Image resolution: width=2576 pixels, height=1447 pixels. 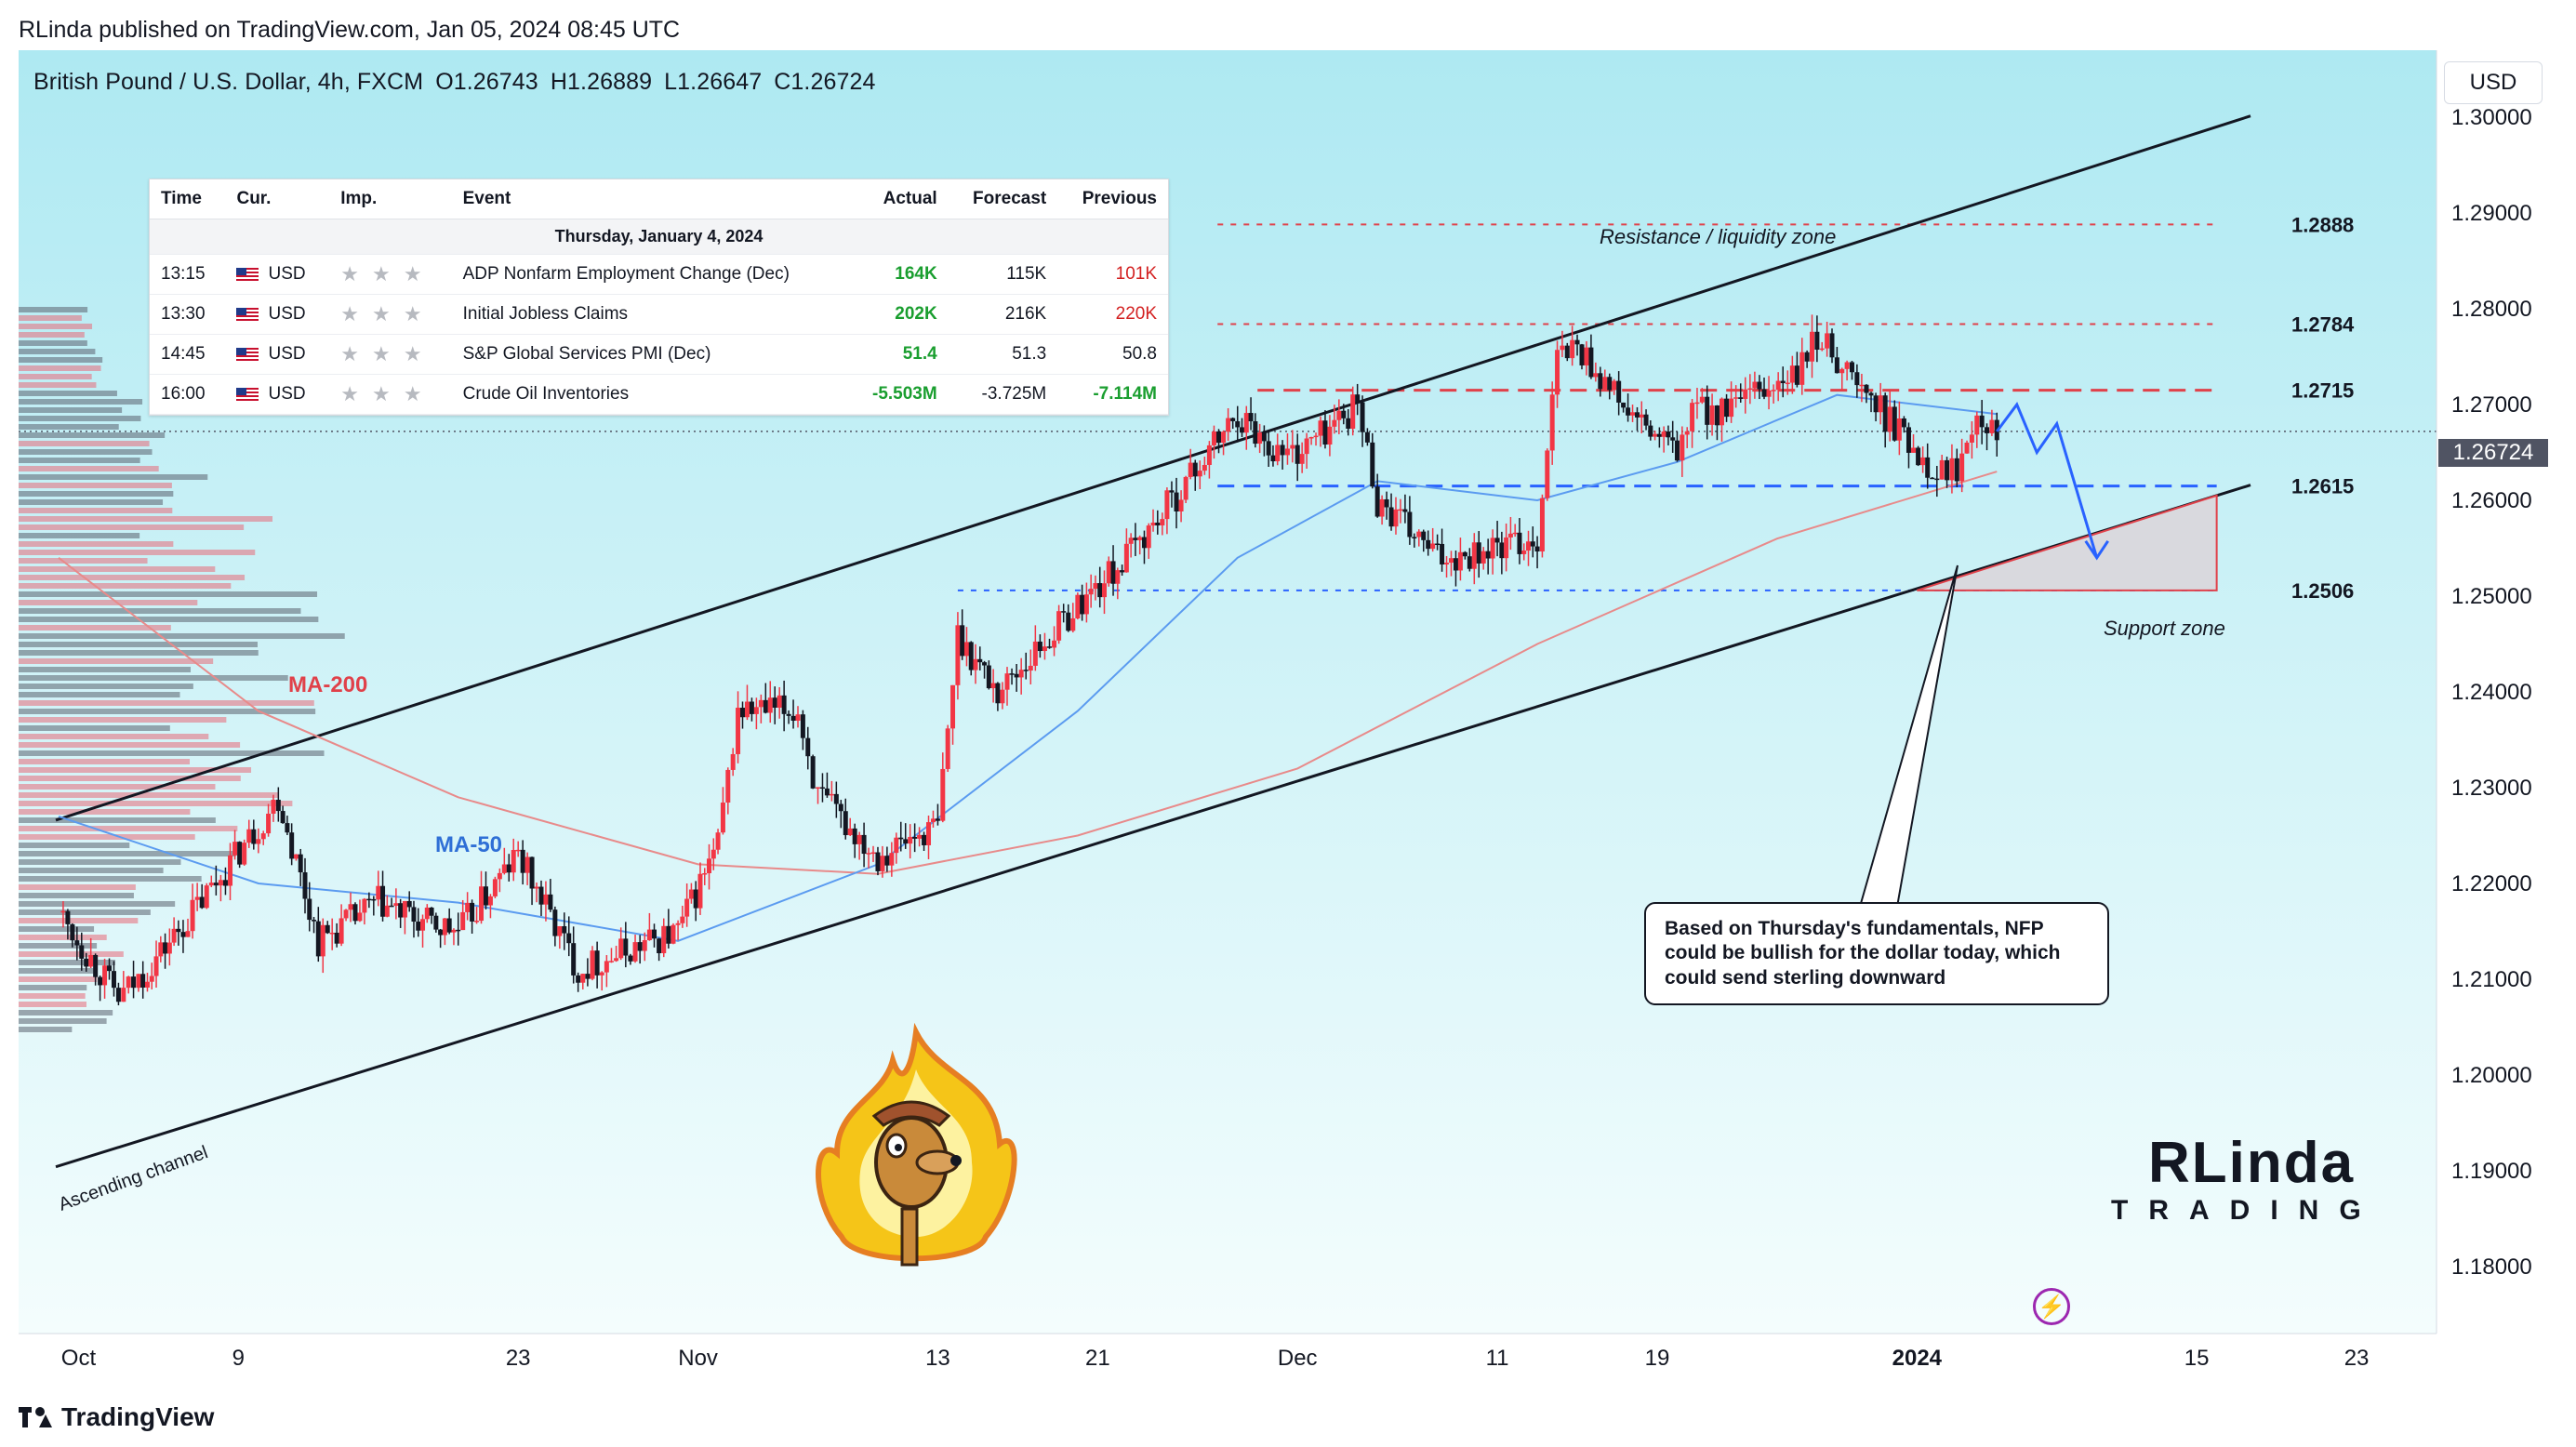 What do you see at coordinates (2491, 596) in the screenshot?
I see `y-tick-label: 1.25000` at bounding box center [2491, 596].